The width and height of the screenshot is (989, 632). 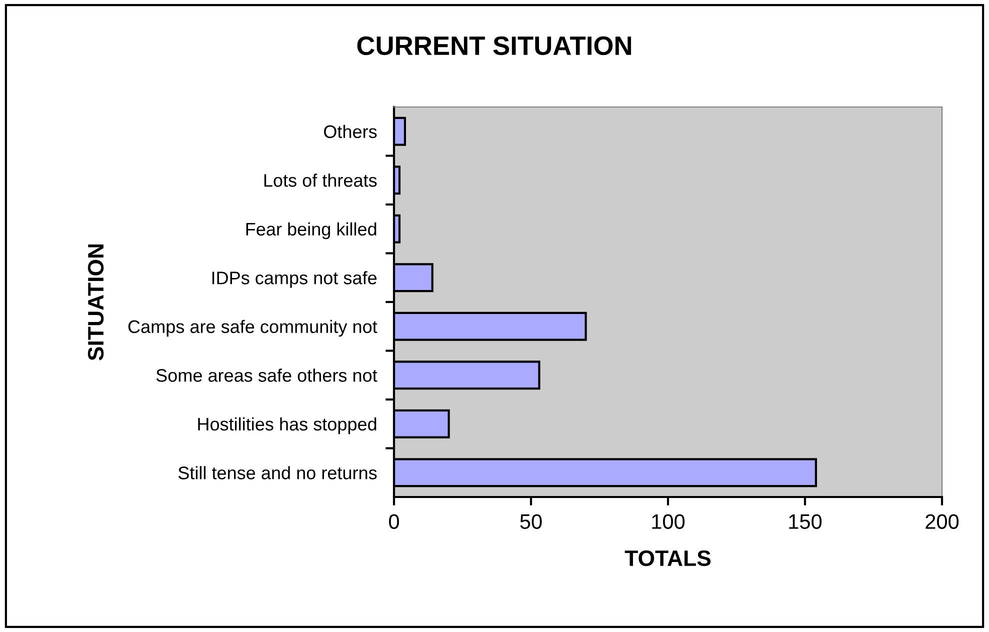 What do you see at coordinates (267, 375) in the screenshot?
I see `y-tick-label: Some areas safe others not` at bounding box center [267, 375].